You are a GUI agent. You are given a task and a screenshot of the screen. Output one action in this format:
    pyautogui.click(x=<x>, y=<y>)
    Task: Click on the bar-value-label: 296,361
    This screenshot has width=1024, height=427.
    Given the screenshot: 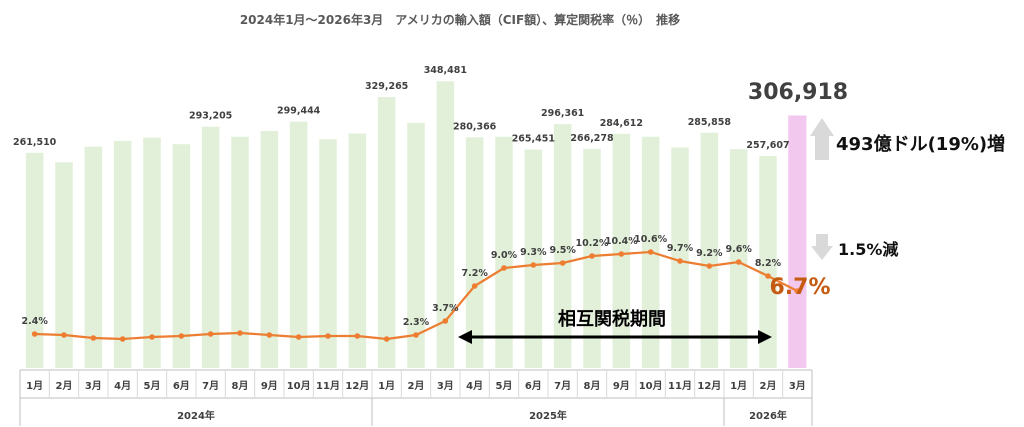 What is the action you would take?
    pyautogui.click(x=562, y=113)
    